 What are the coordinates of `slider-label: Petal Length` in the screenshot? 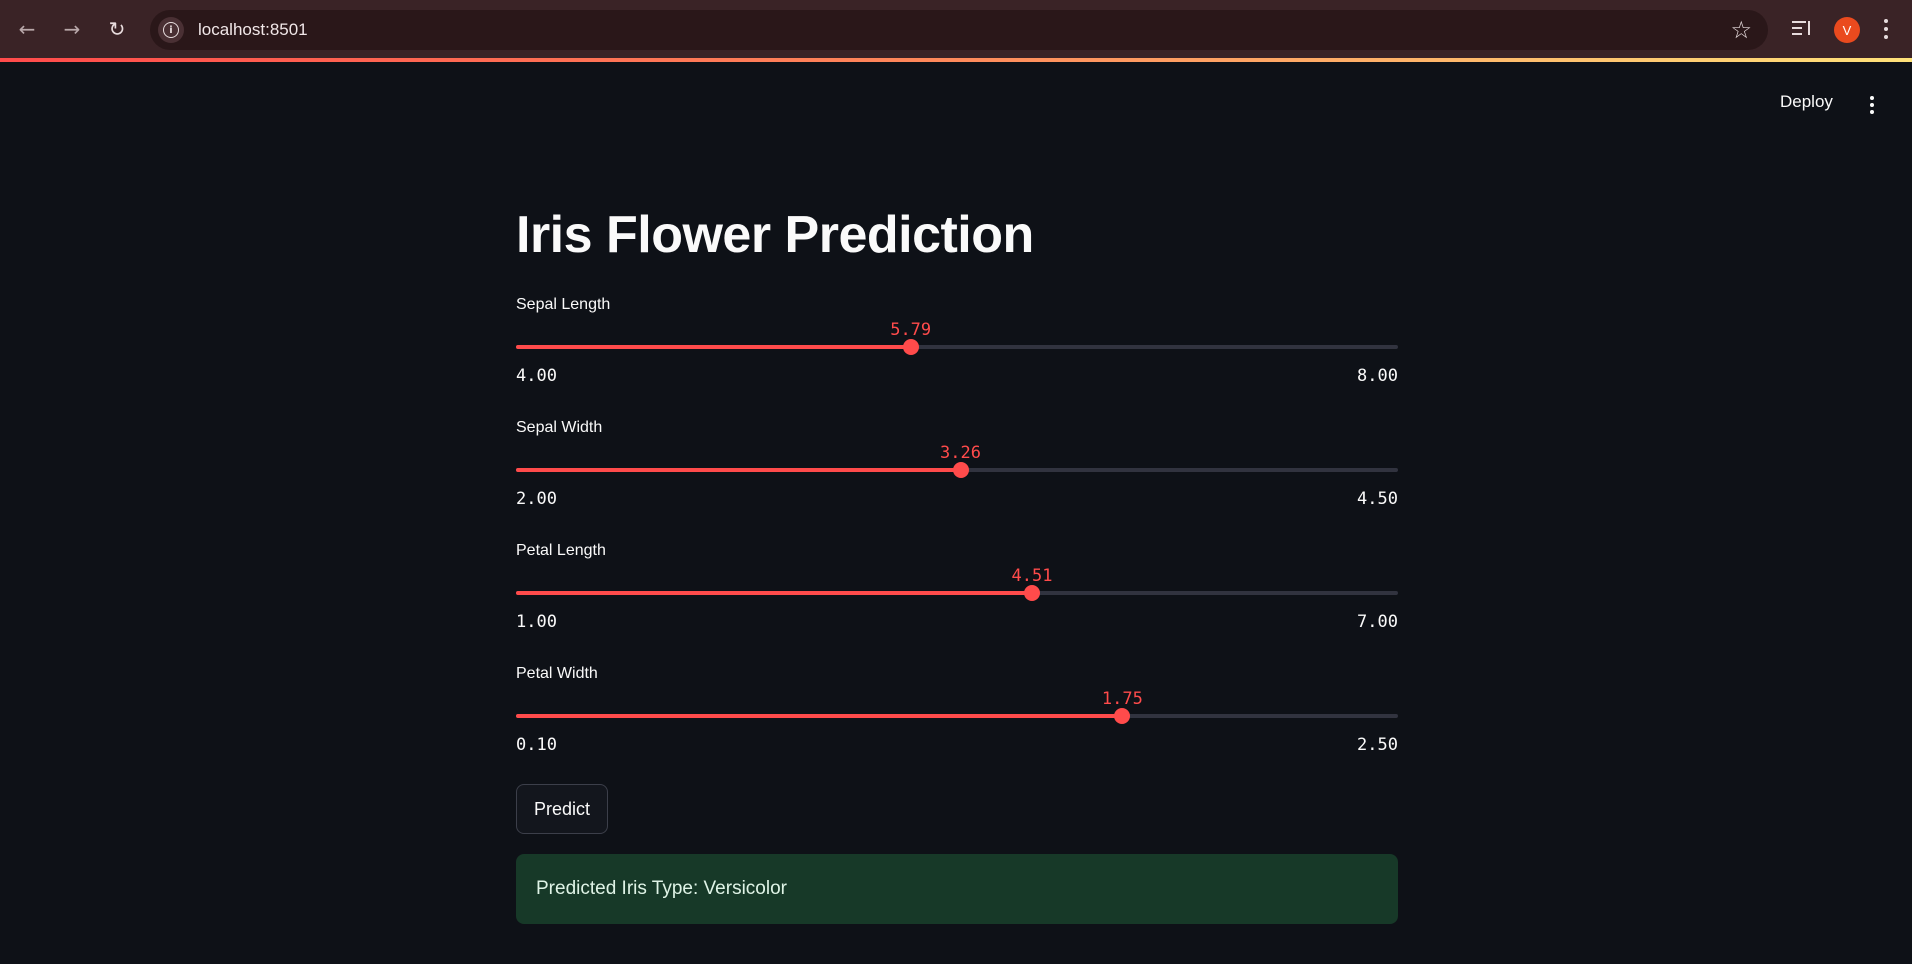 It's located at (561, 550).